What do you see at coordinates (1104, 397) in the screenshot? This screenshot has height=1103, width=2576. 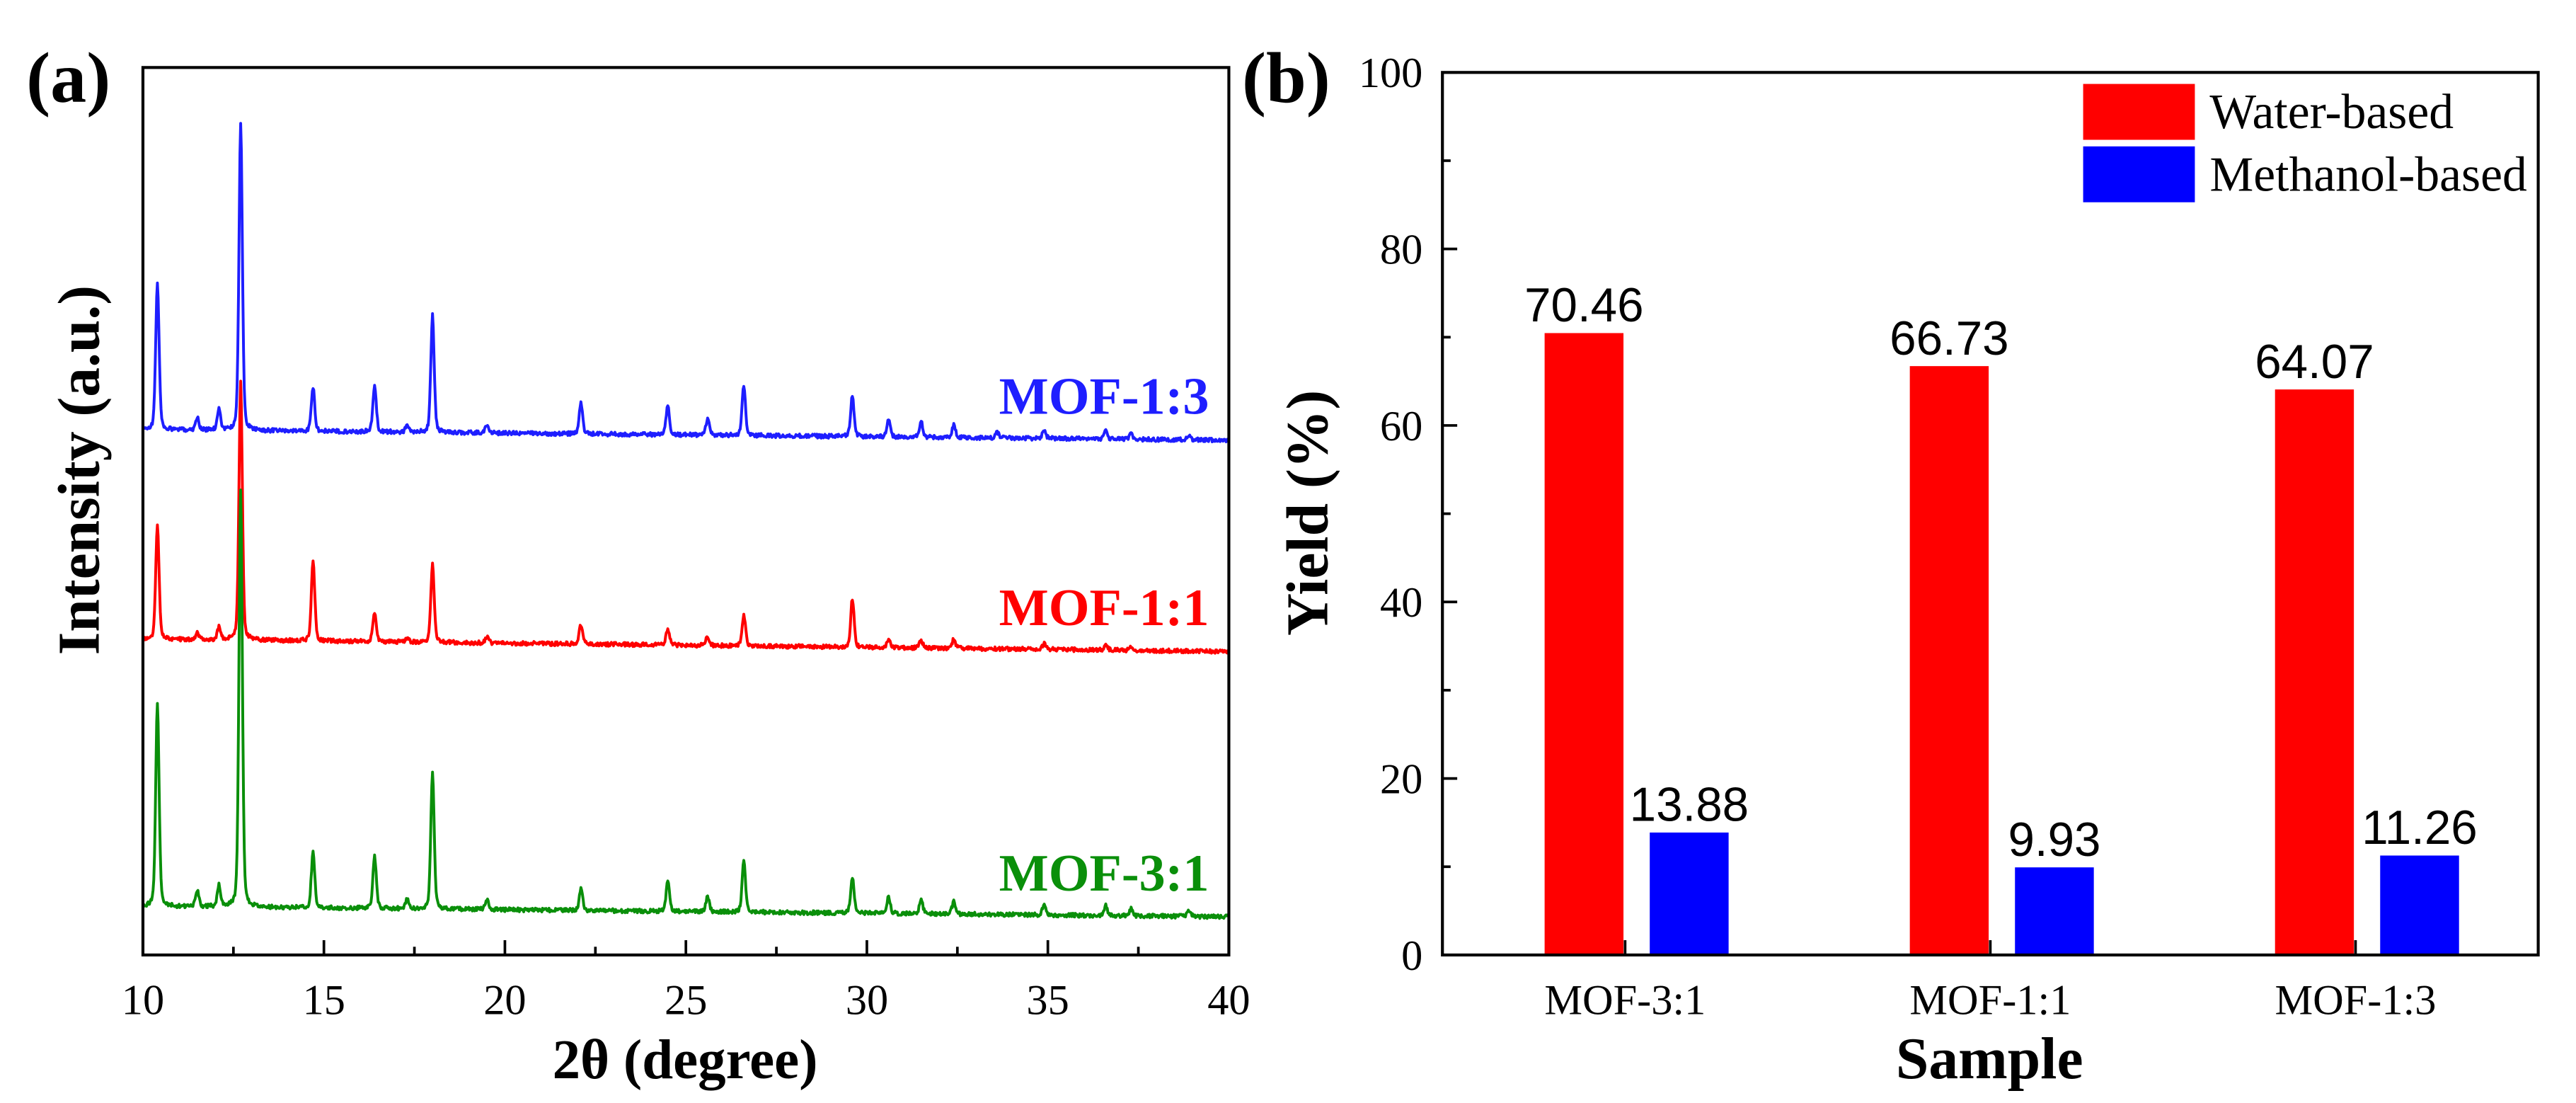 I see `series-label-mof-1-3: MOF-1:3` at bounding box center [1104, 397].